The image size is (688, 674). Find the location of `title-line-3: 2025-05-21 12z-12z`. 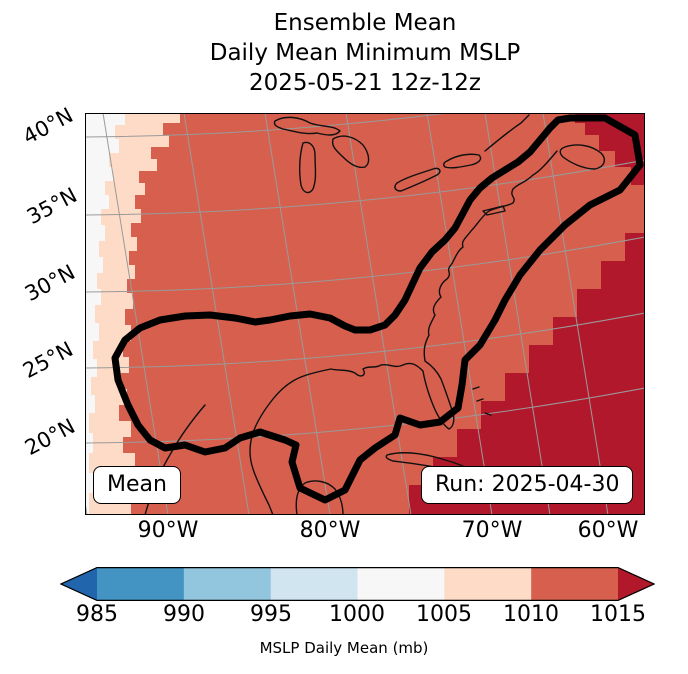

title-line-3: 2025-05-21 12z-12z is located at coordinates (365, 83).